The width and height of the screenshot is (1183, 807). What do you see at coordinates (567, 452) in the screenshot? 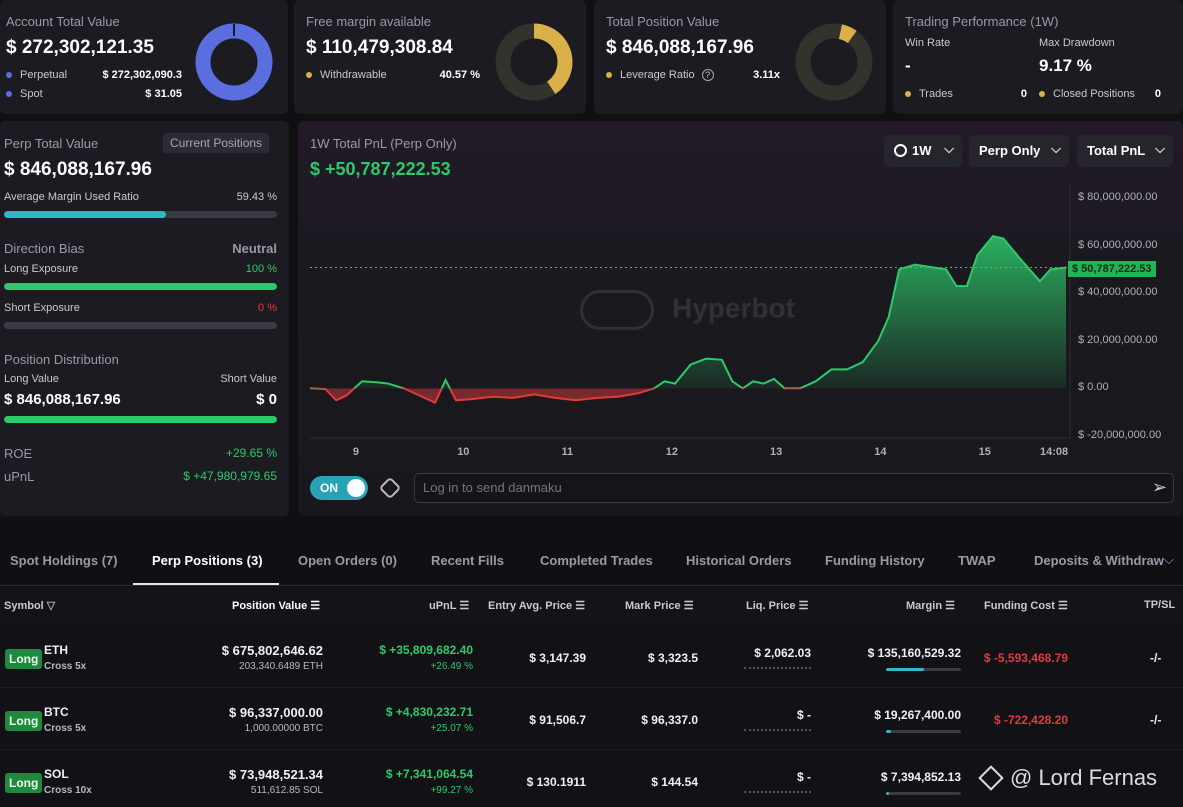
I see `x-tick-label: 11` at bounding box center [567, 452].